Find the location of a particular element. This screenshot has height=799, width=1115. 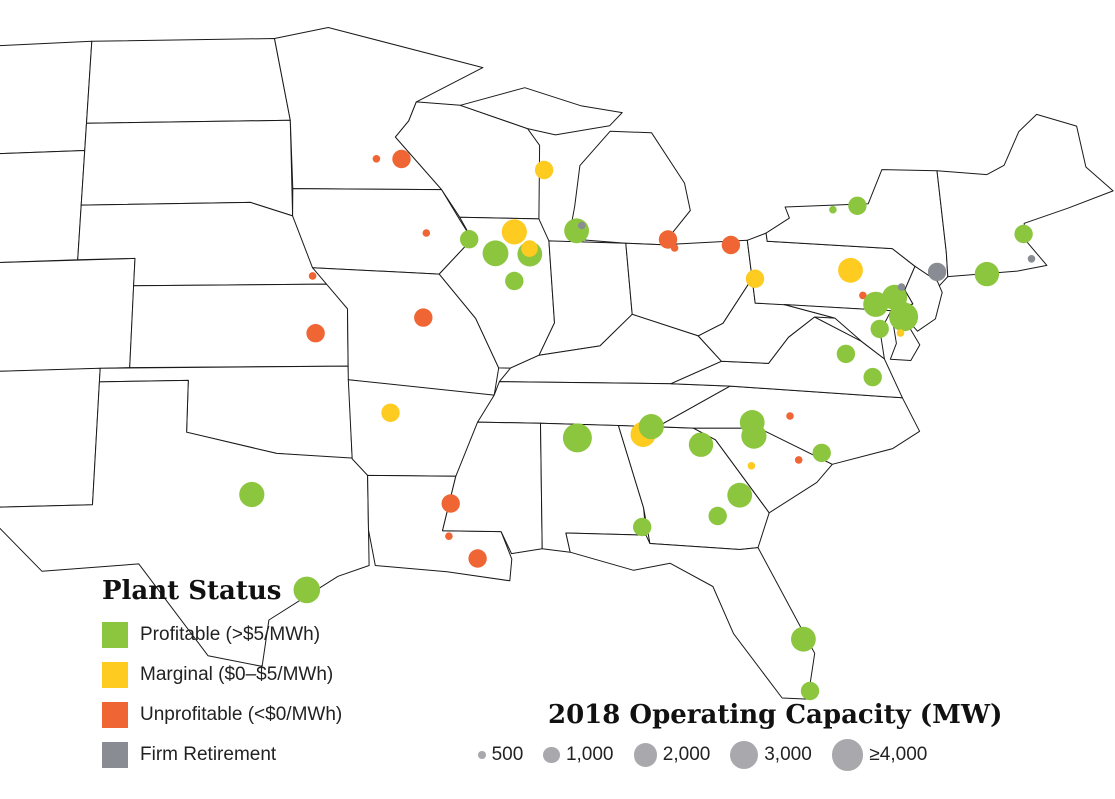

state-north-dakota is located at coordinates (188, 81).